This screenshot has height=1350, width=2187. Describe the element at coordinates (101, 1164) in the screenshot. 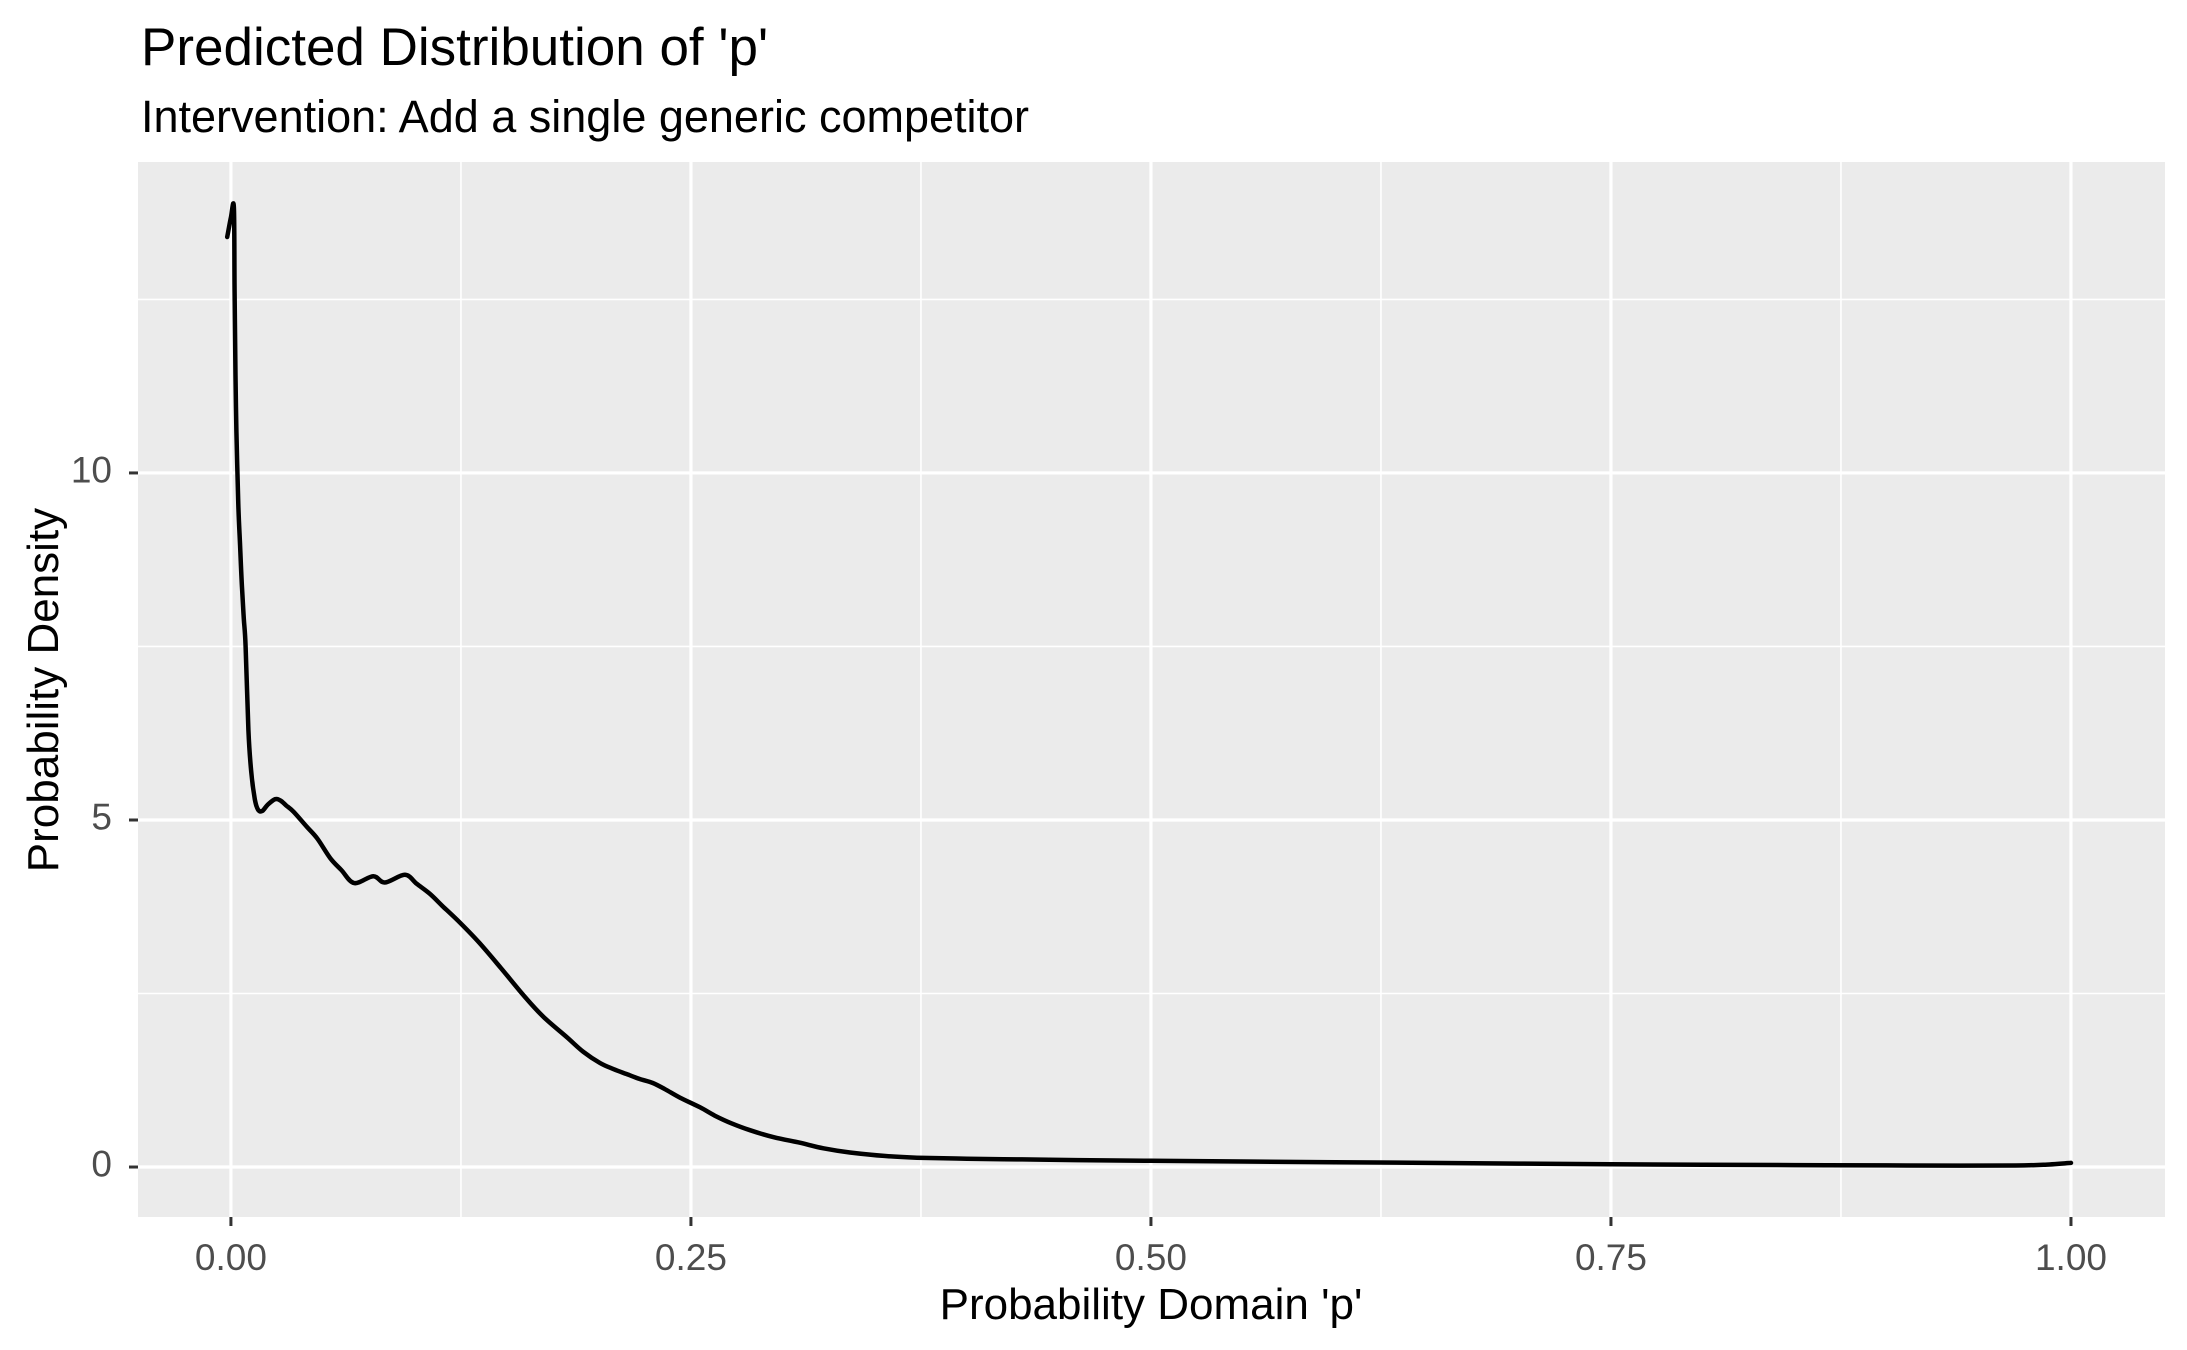

I see `y-tick-label: 0` at that location.